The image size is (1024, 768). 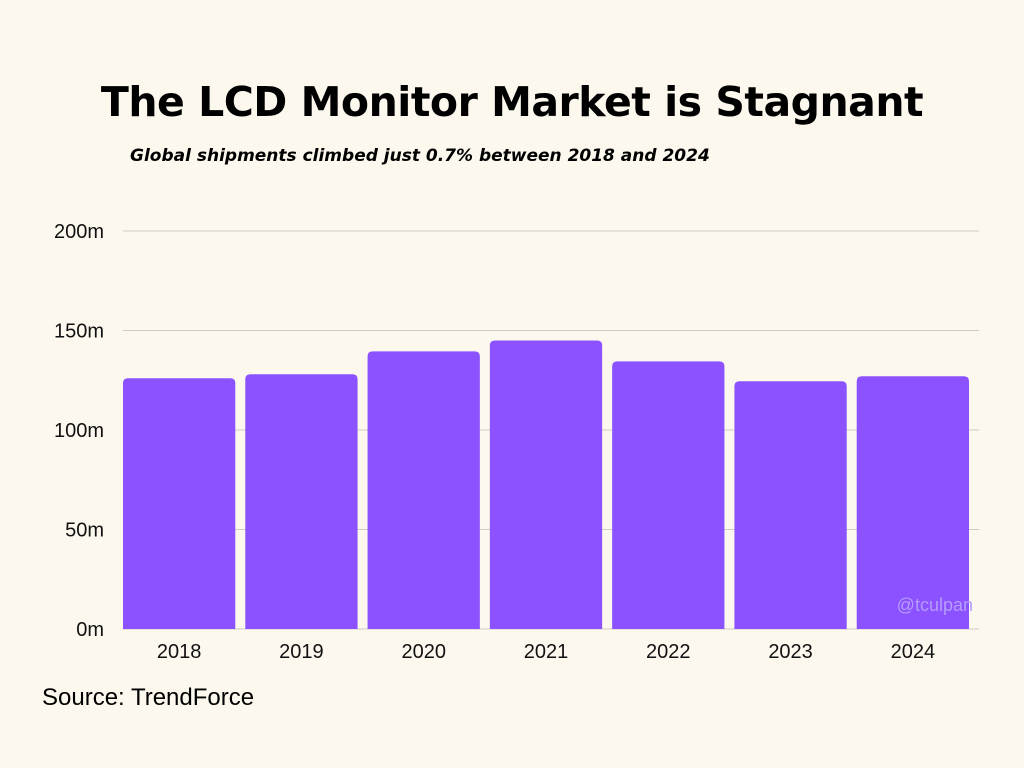 I want to click on x-tick-label: 2021, so click(x=546, y=652).